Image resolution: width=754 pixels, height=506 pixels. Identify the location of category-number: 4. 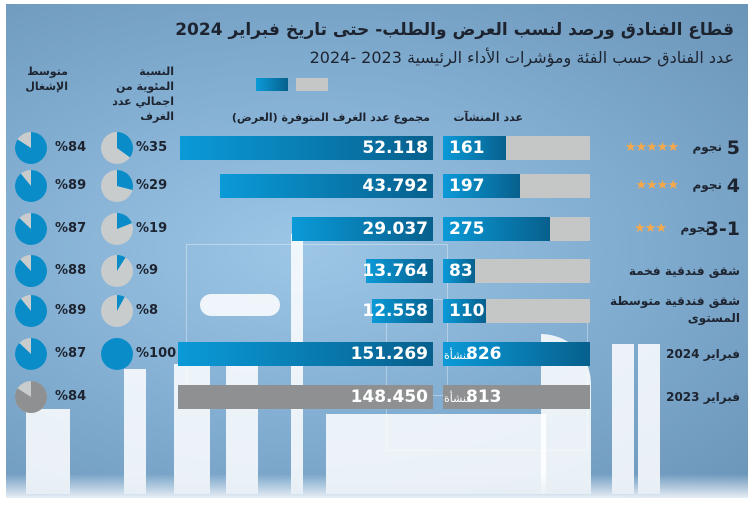
(733, 186).